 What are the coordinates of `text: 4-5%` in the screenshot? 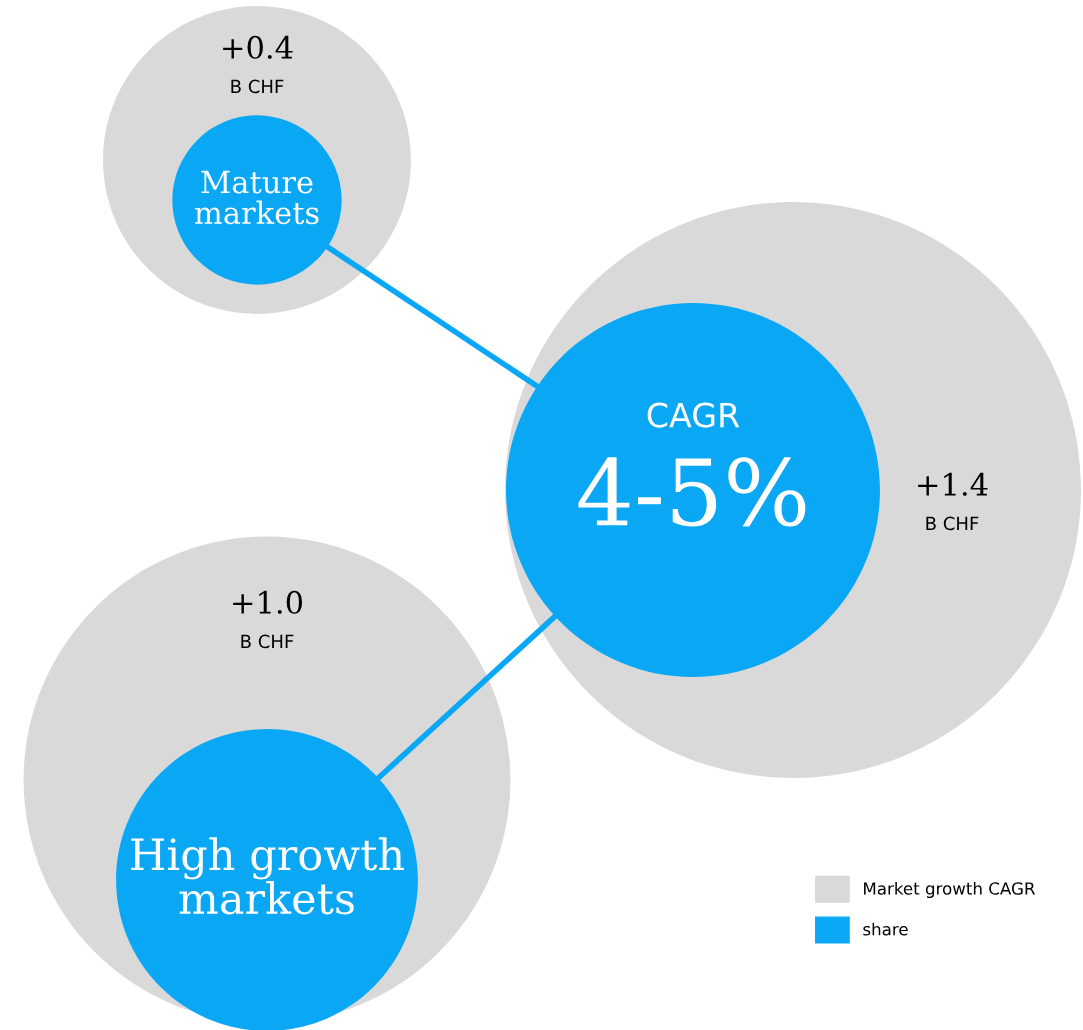 It's located at (692, 492).